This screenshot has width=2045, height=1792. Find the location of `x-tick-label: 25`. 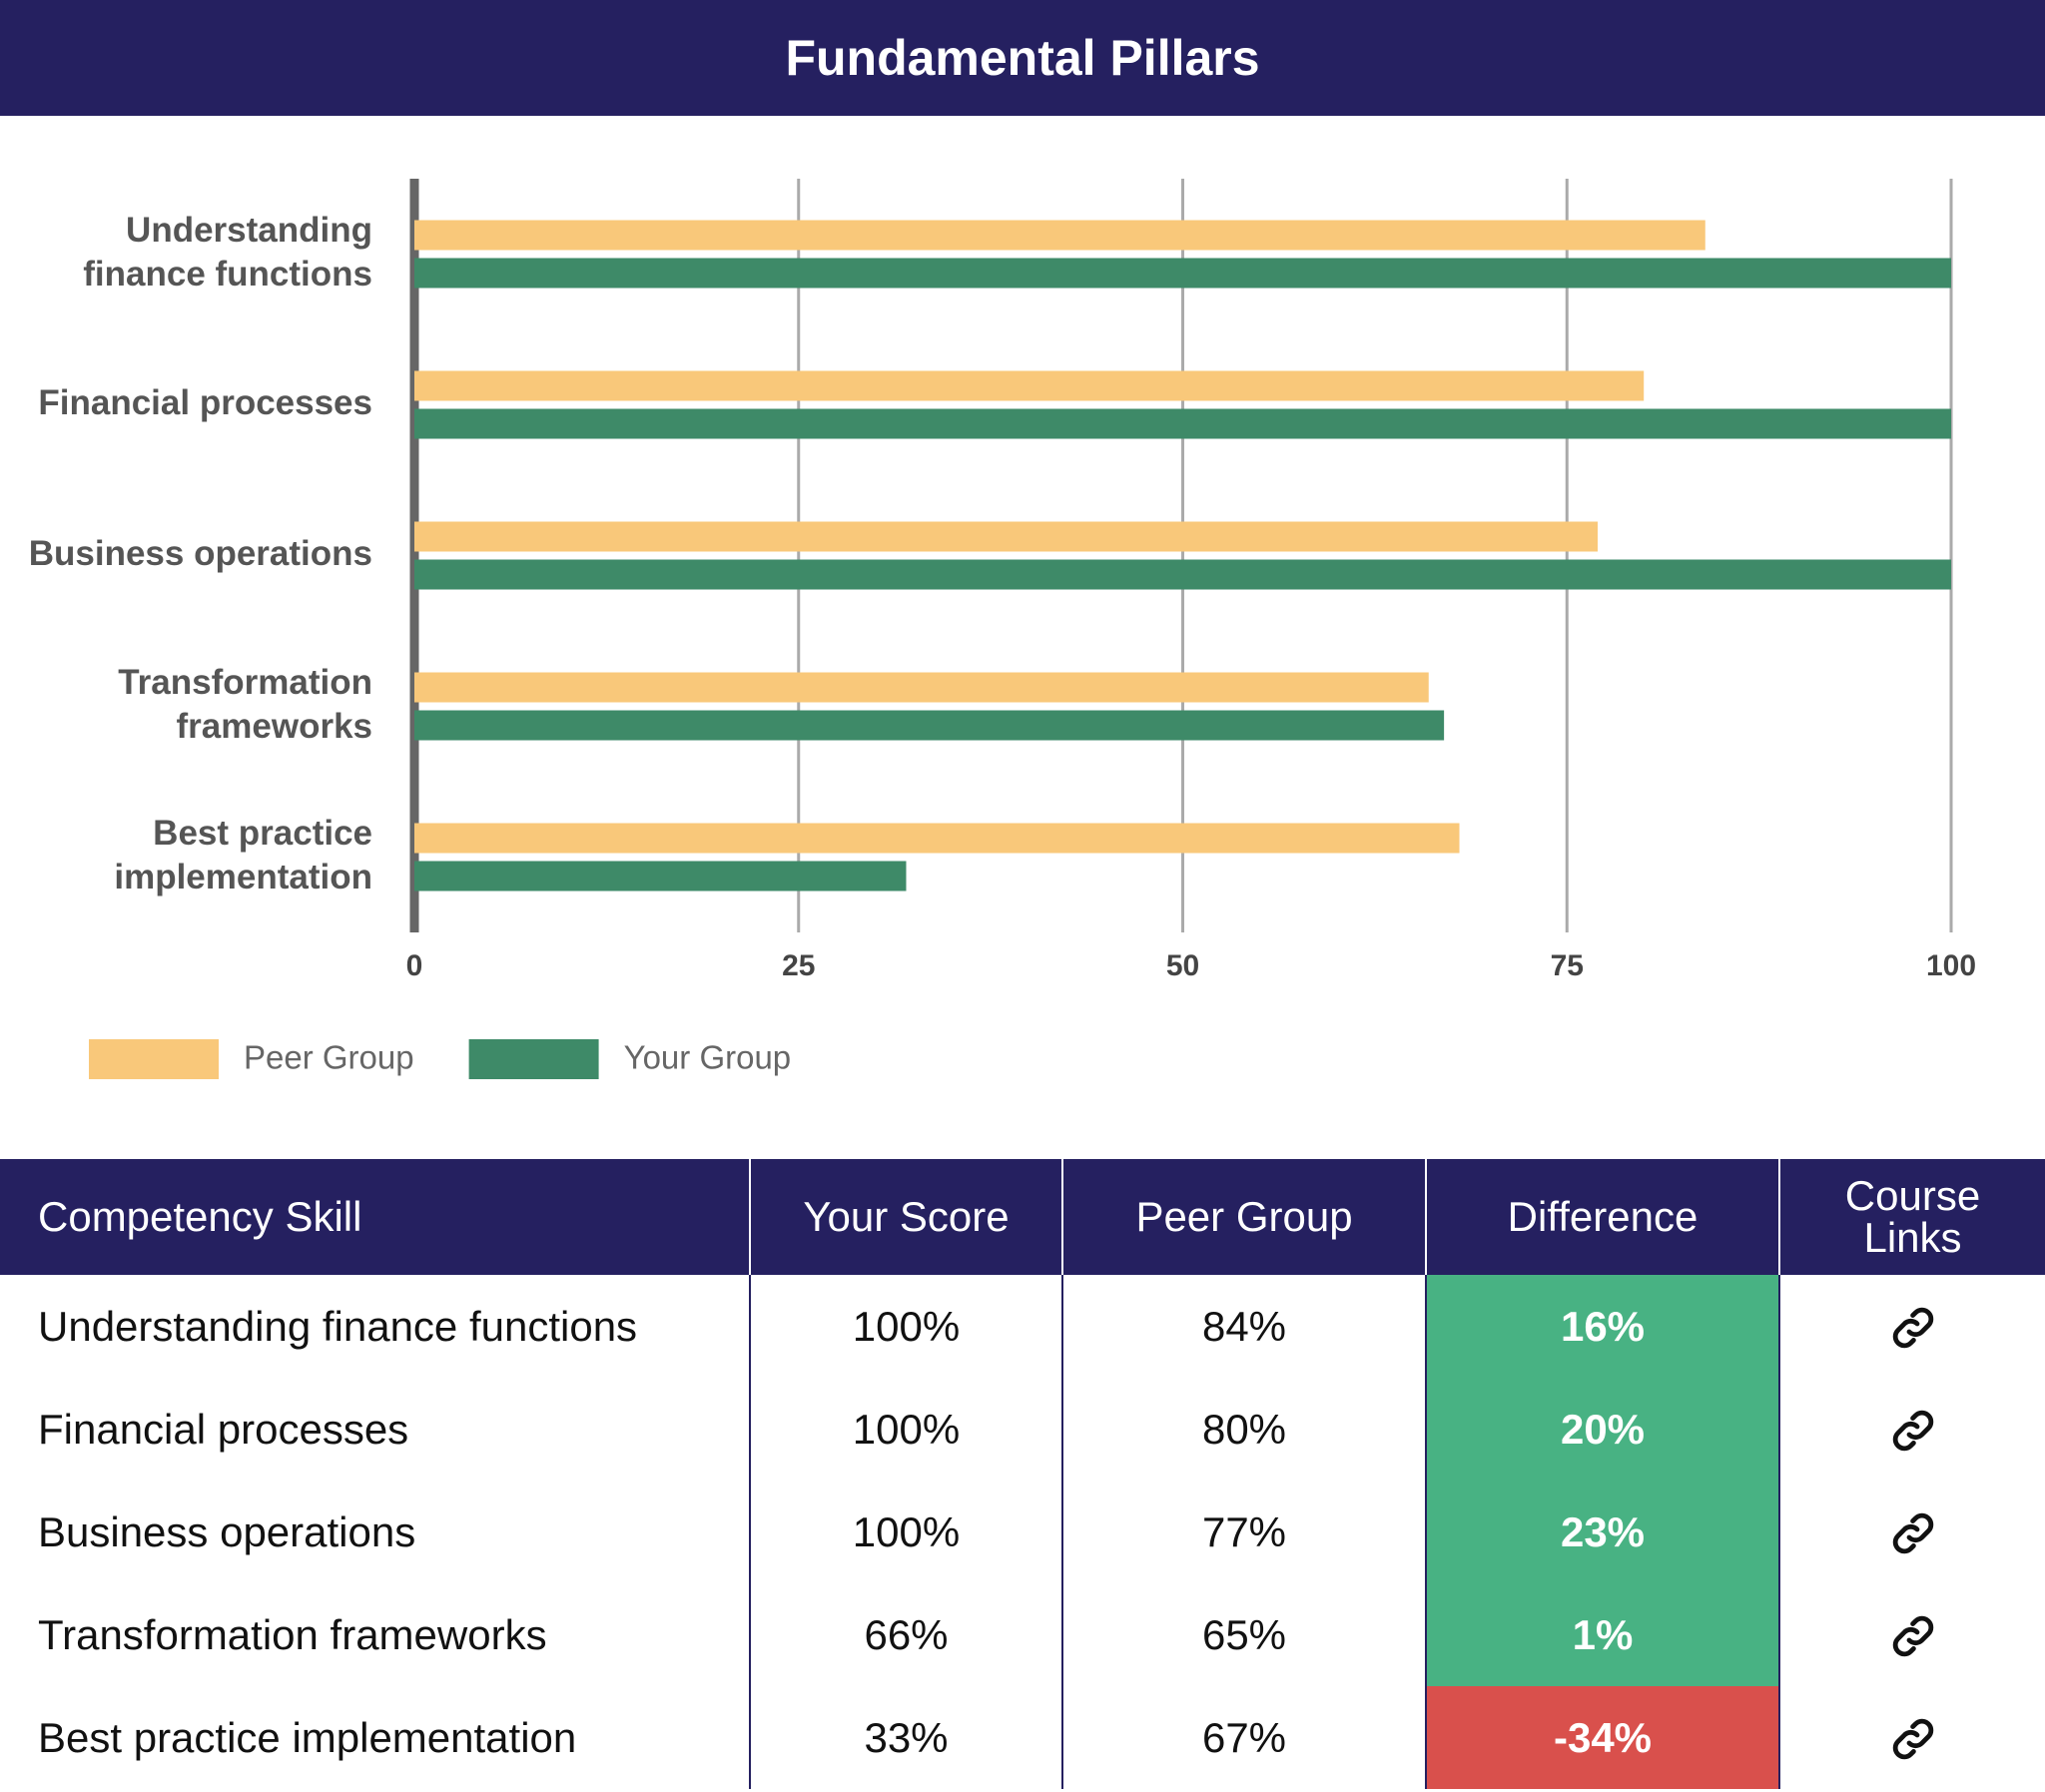

x-tick-label: 25 is located at coordinates (798, 966).